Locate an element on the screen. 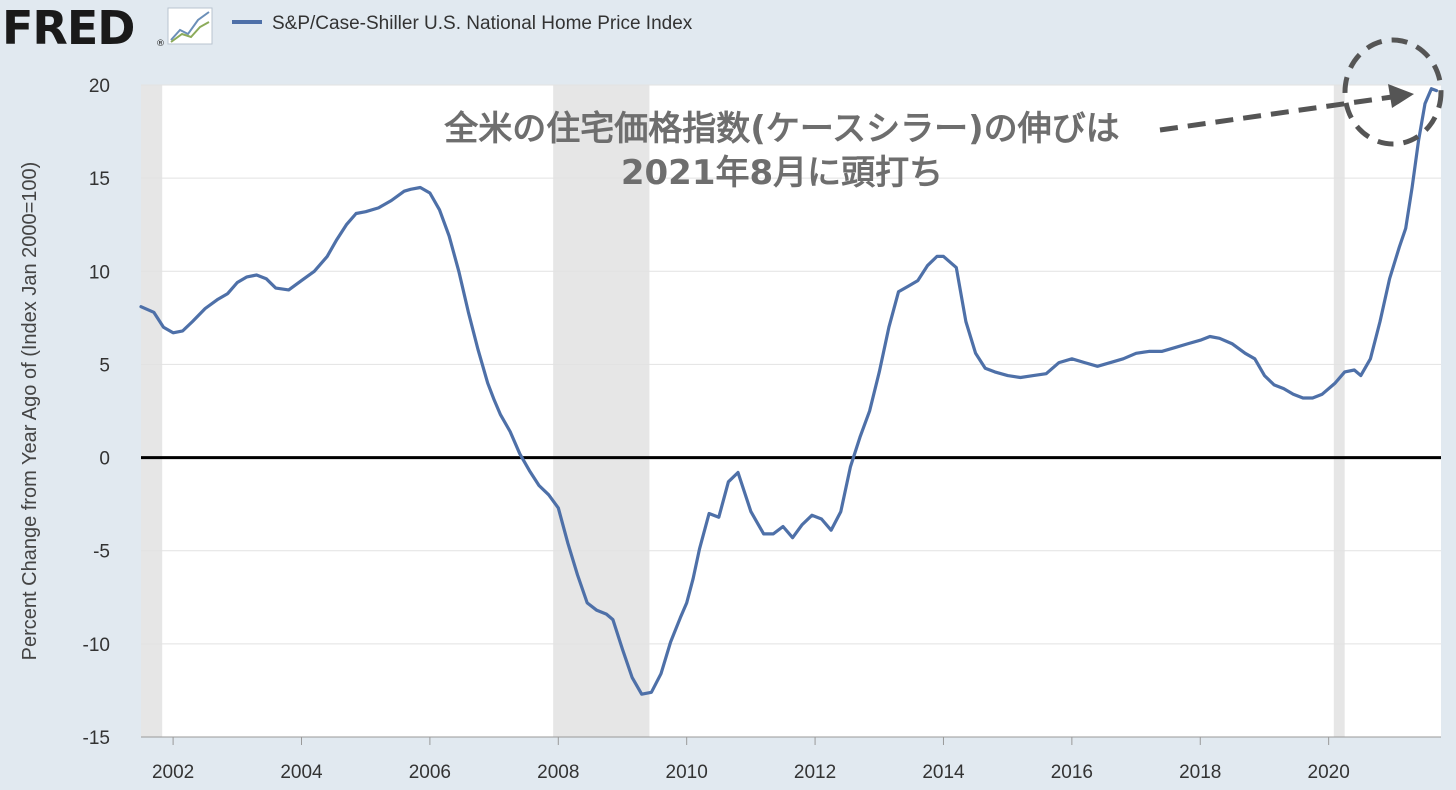 This screenshot has width=1456, height=790. x-tick-label: 2006 is located at coordinates (430, 772).